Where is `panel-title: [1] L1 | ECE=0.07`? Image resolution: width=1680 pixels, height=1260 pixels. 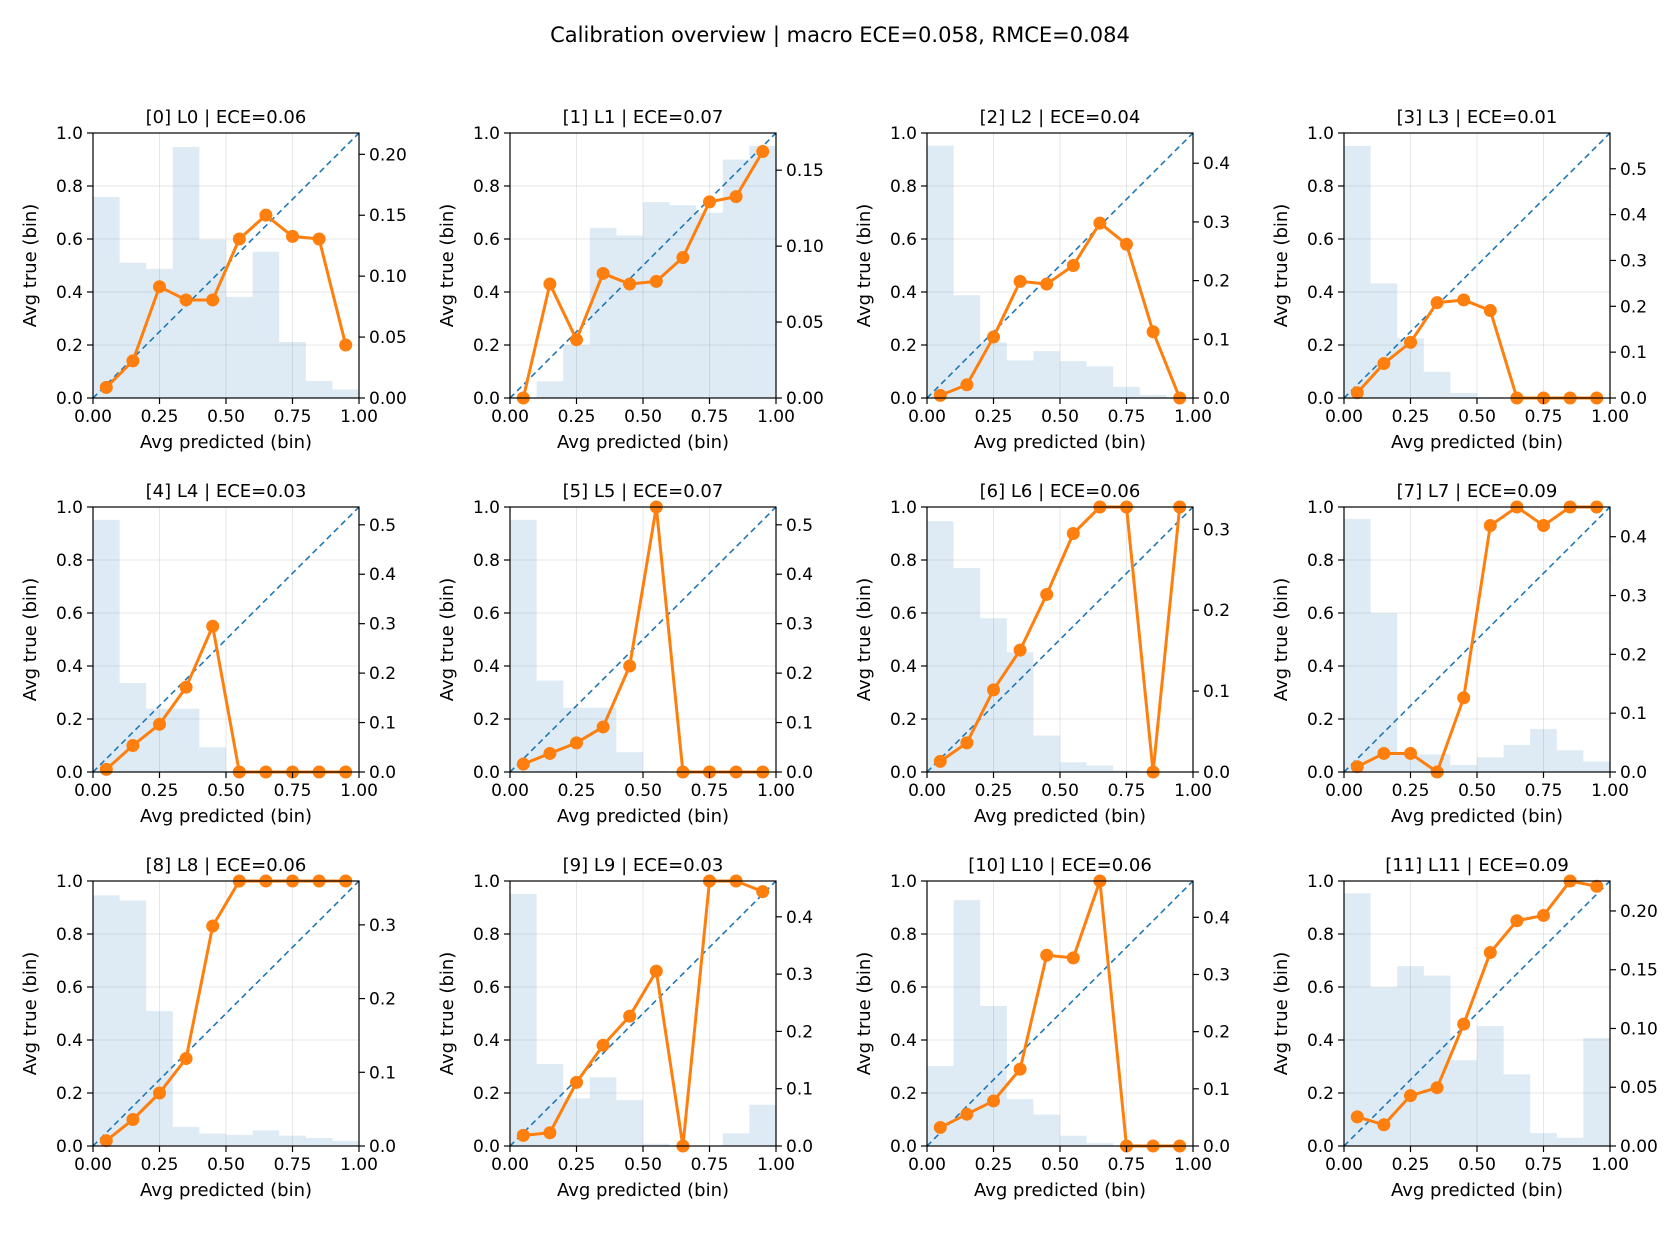 panel-title: [1] L1 | ECE=0.07 is located at coordinates (643, 117).